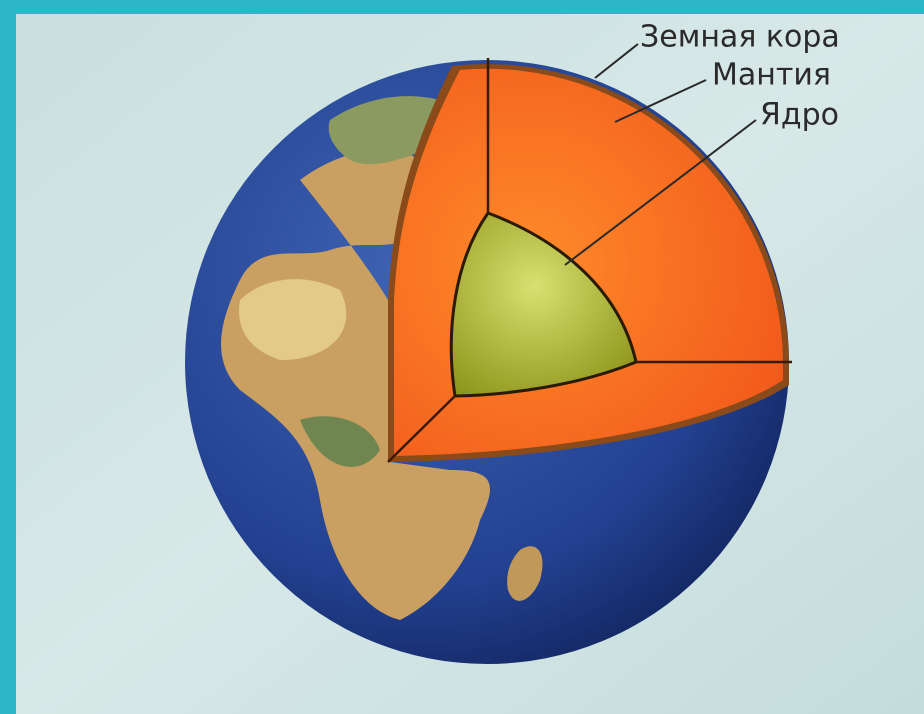 This screenshot has width=924, height=714. I want to click on label: Земная кора, so click(740, 37).